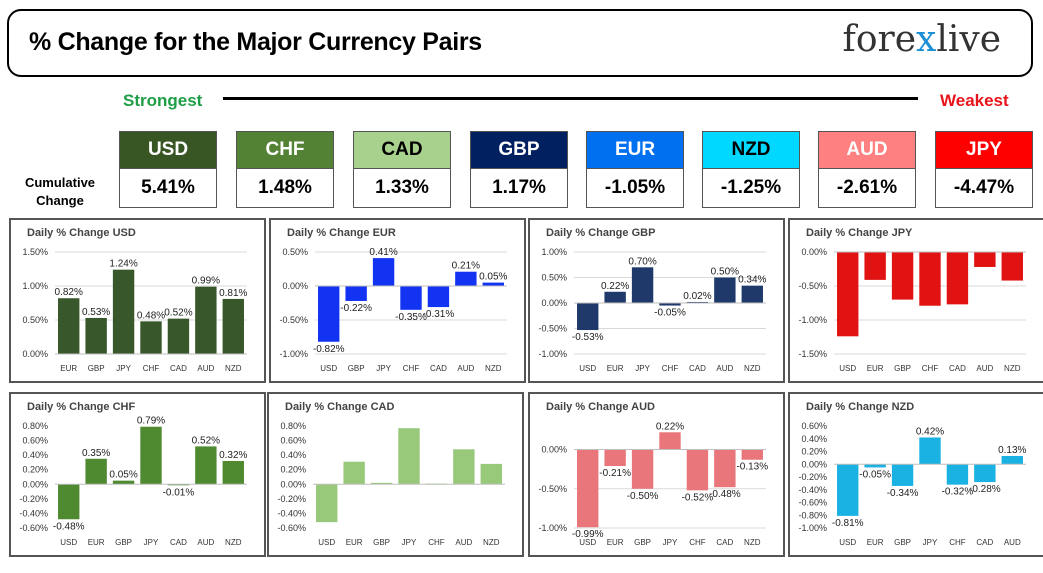  What do you see at coordinates (383, 252) in the screenshot?
I see `data-label: 0.41%` at bounding box center [383, 252].